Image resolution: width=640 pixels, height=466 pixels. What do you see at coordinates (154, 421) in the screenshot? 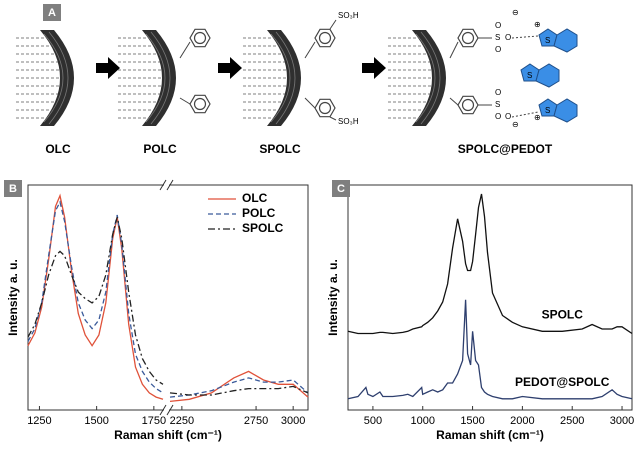
I see `x-tick-label: 1750` at bounding box center [154, 421].